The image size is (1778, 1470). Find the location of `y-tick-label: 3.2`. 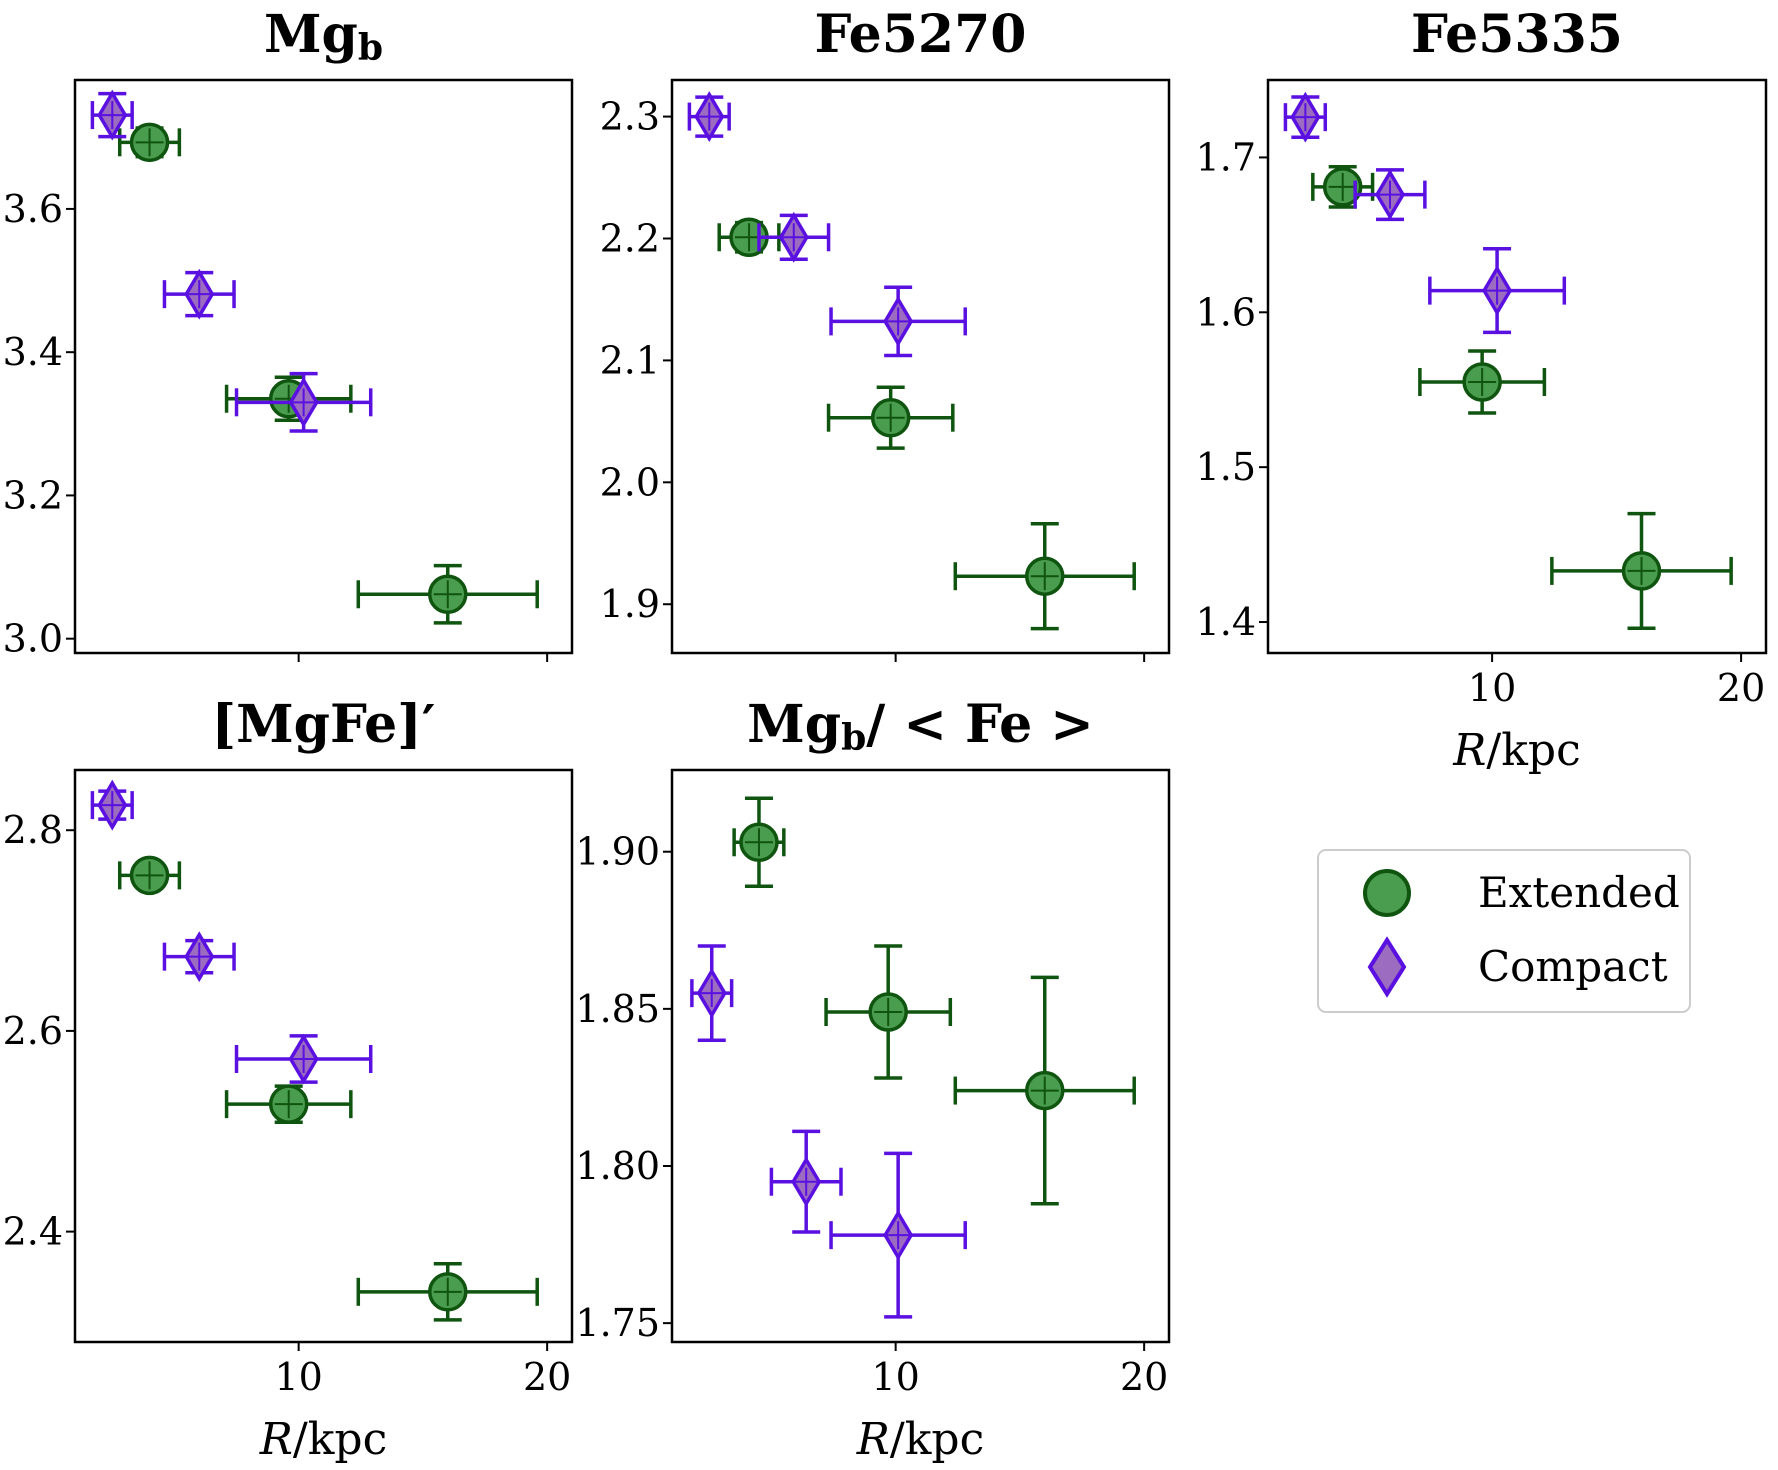

y-tick-label: 3.2 is located at coordinates (33, 495).